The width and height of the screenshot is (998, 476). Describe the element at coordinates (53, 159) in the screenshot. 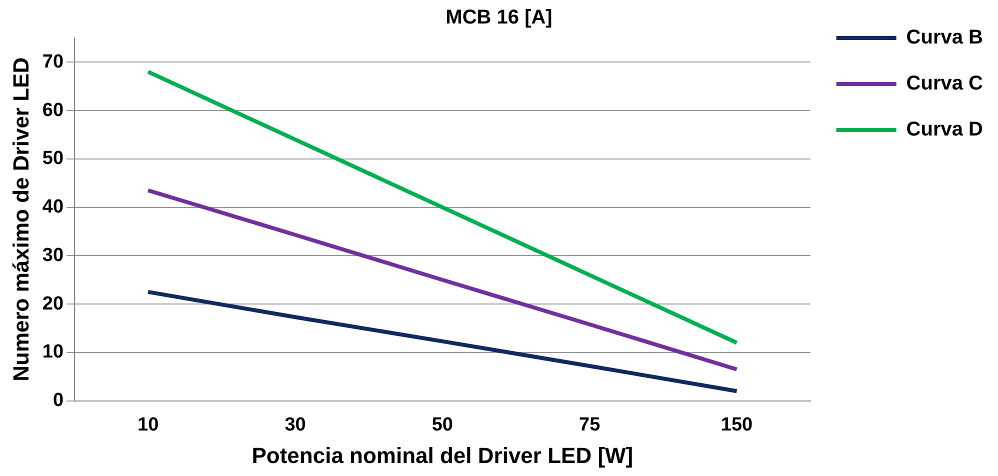

I see `y-tick-label: 50` at that location.